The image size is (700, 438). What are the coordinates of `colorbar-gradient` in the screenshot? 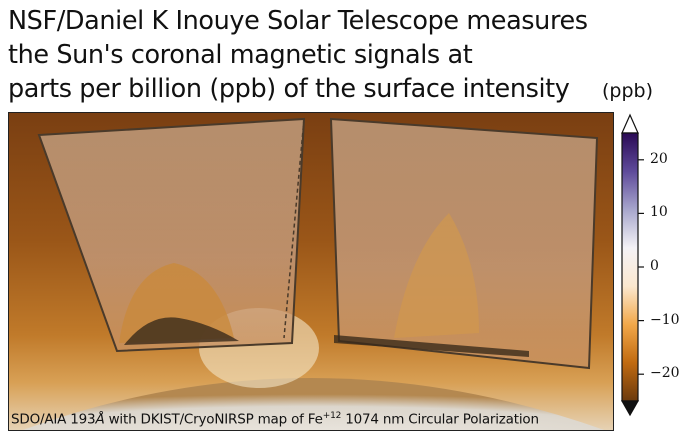 It's located at (630, 267).